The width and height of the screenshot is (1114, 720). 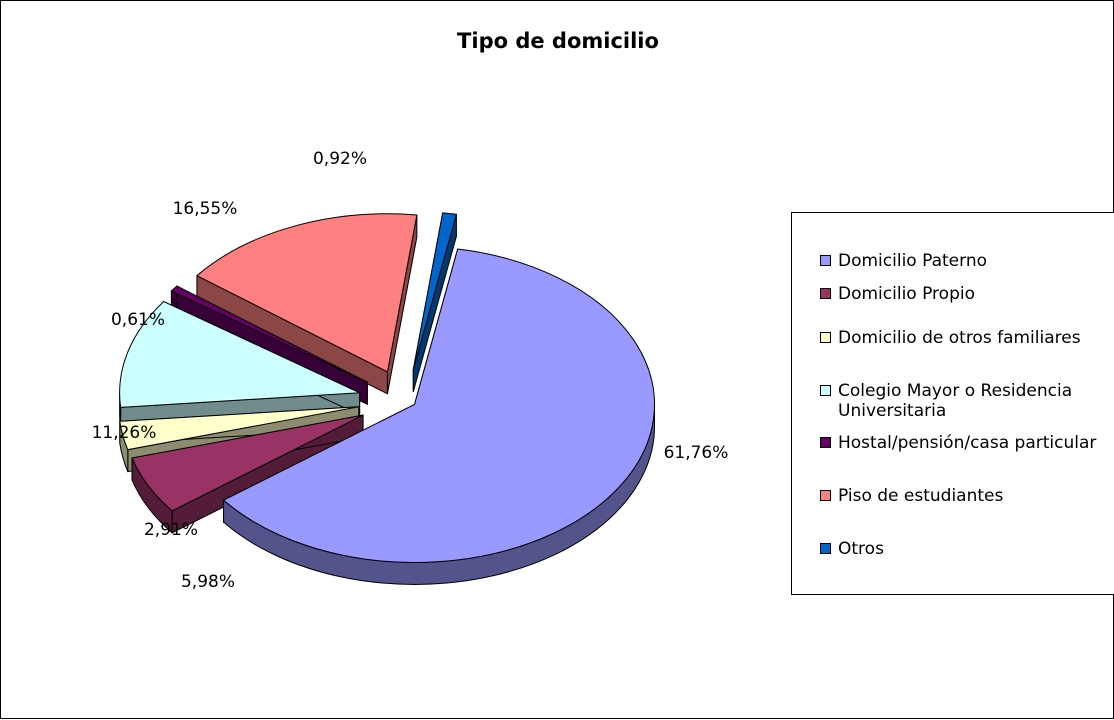 I want to click on pie-slice-piso-de-estudiantes, so click(x=307, y=293).